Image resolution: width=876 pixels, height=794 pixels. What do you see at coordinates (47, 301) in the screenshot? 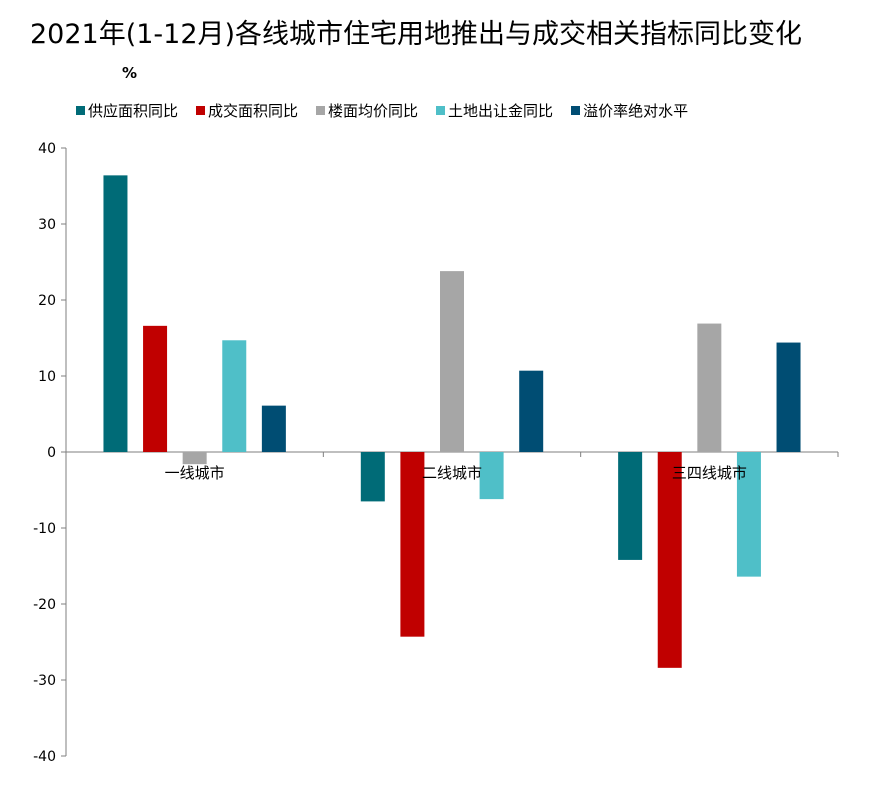
I see `y-tick-label: 20` at bounding box center [47, 301].